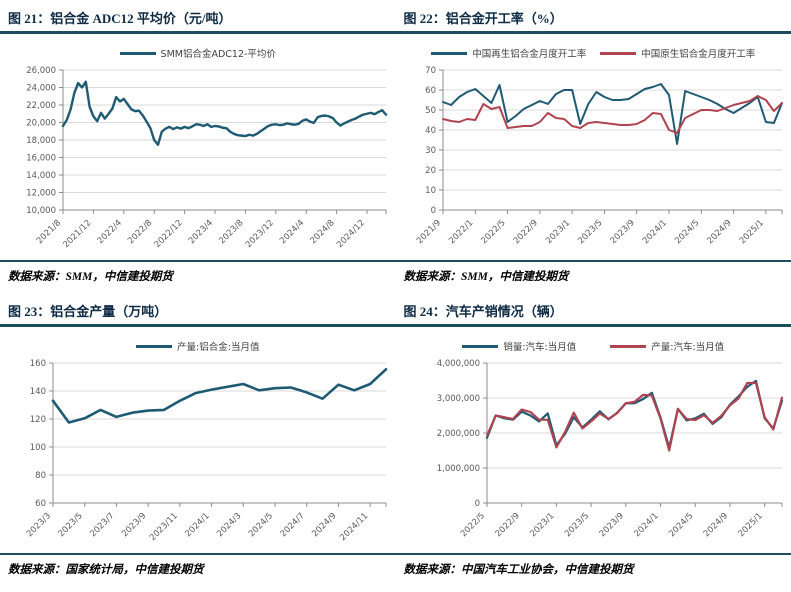 Image resolution: width=791 pixels, height=592 pixels. I want to click on svg-text: 4,000,000, so click(457, 364).